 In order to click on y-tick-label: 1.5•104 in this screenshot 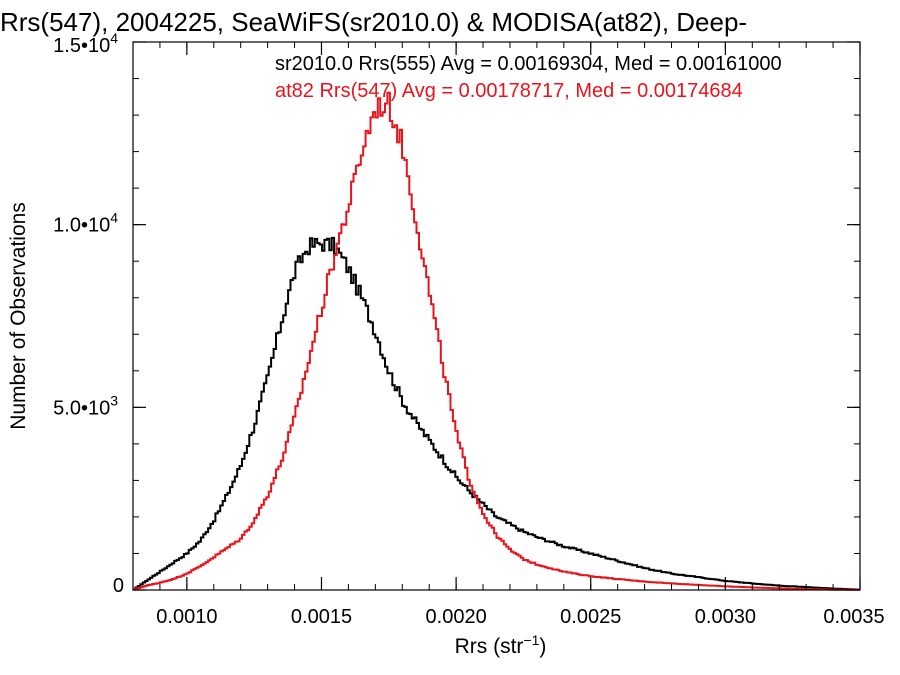, I will do `click(85, 43)`.